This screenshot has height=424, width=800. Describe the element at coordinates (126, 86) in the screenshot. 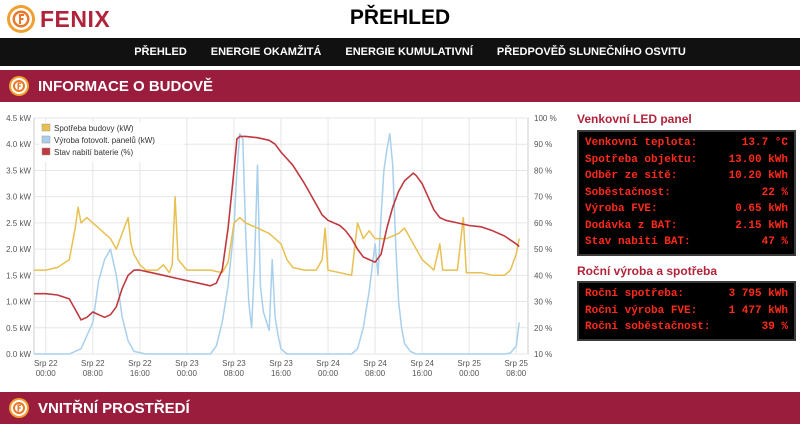

I see `section-title-building: INFORMACE O BUDOVĚ` at that location.